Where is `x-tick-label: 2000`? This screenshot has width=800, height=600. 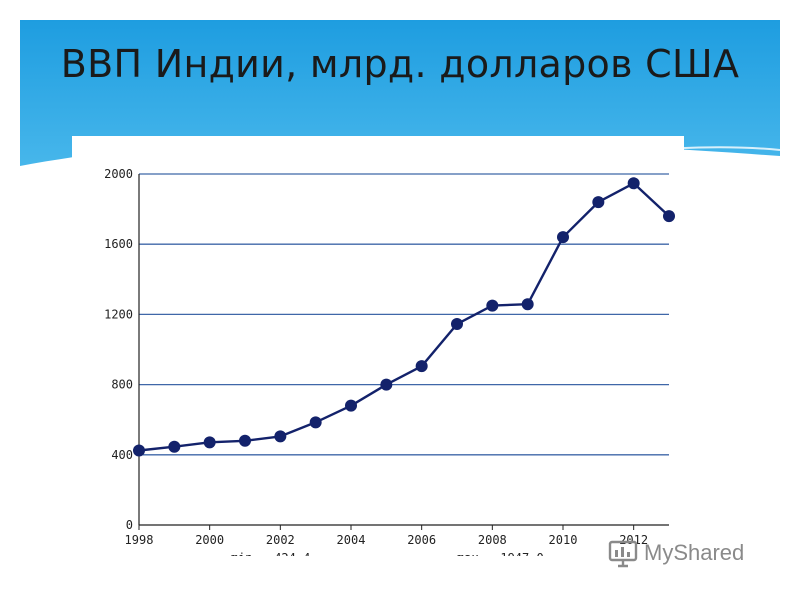 x-tick-label: 2000 is located at coordinates (209, 540).